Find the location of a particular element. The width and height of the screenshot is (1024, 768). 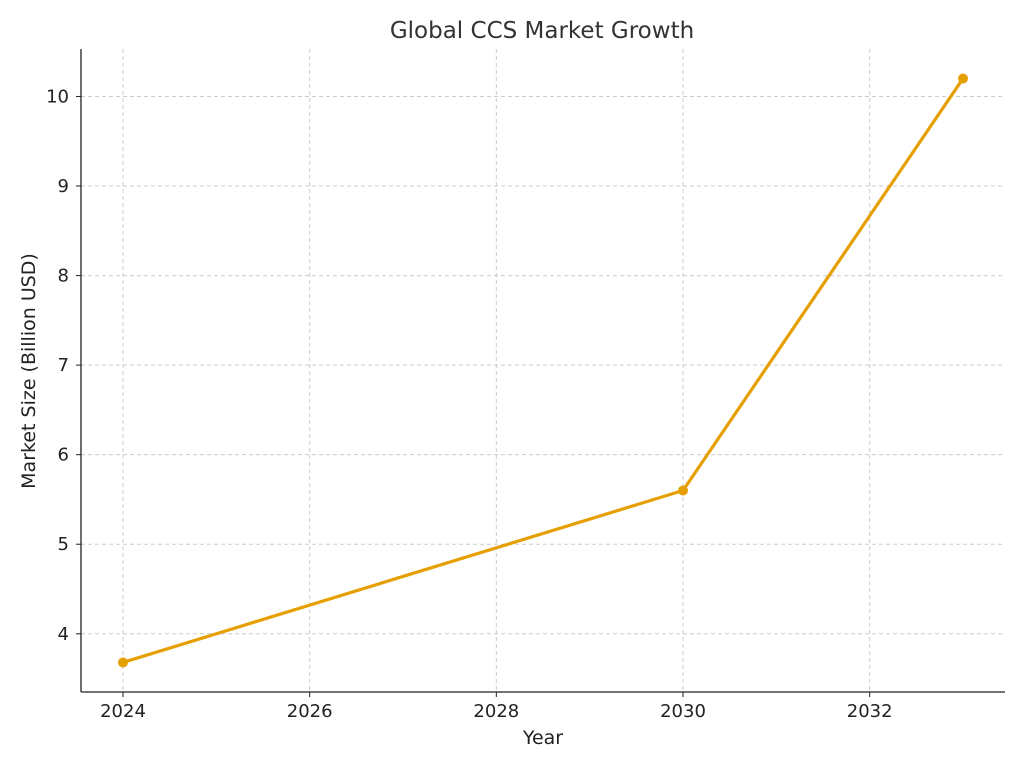

x-tick-label: 2028 is located at coordinates (496, 711).